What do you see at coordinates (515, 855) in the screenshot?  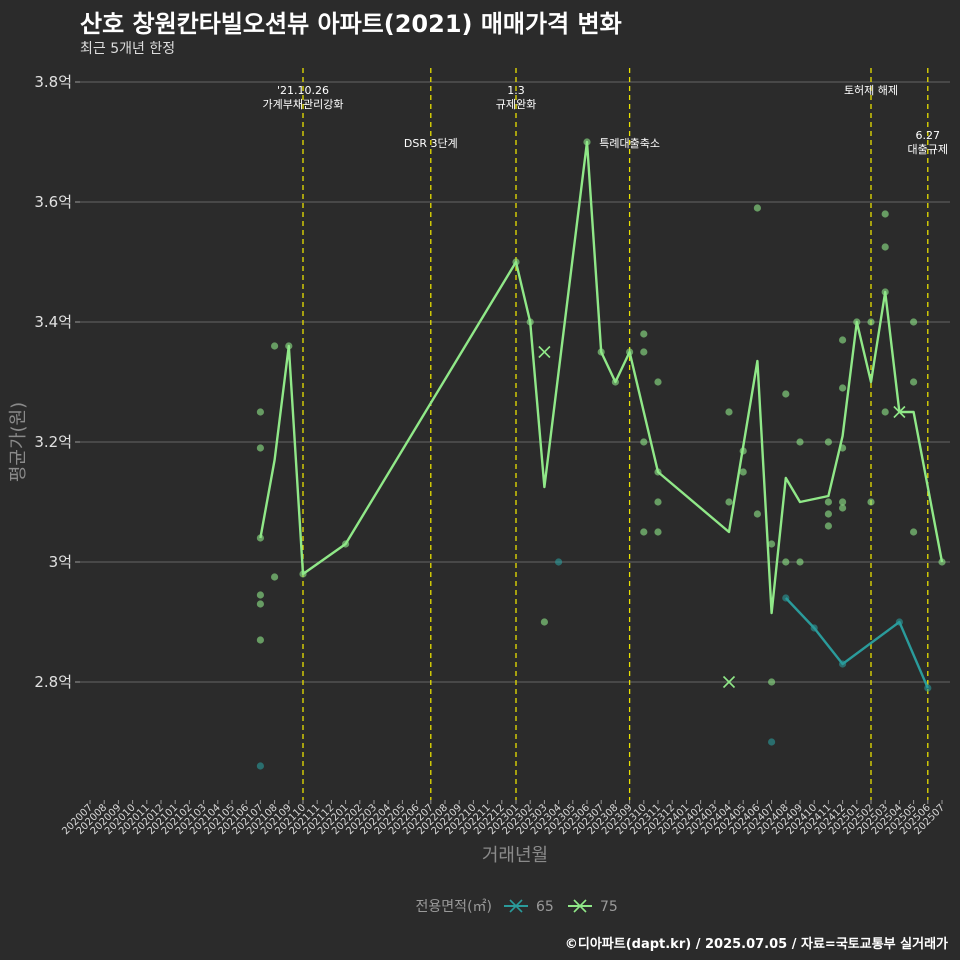 I see `x-axis-title: 거래년월` at bounding box center [515, 855].